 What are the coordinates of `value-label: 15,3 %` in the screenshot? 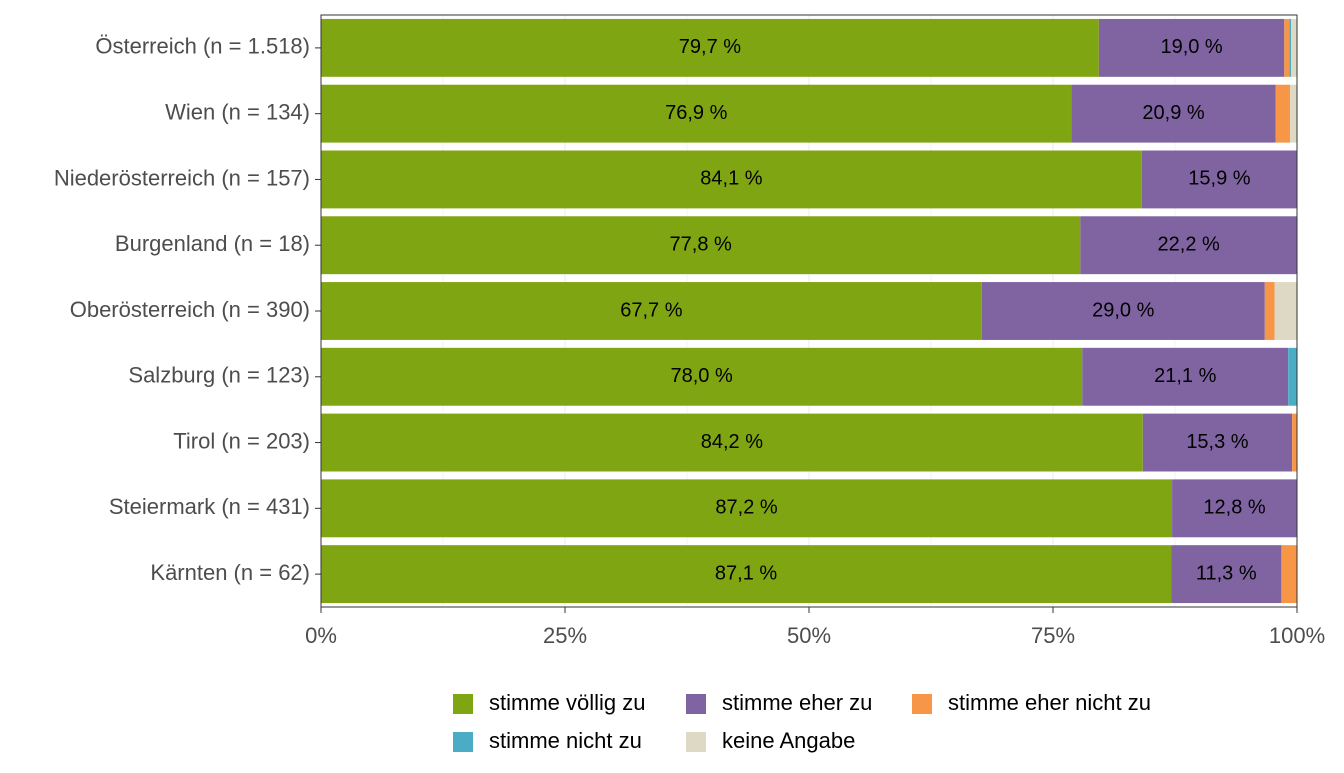 It's located at (1217, 442).